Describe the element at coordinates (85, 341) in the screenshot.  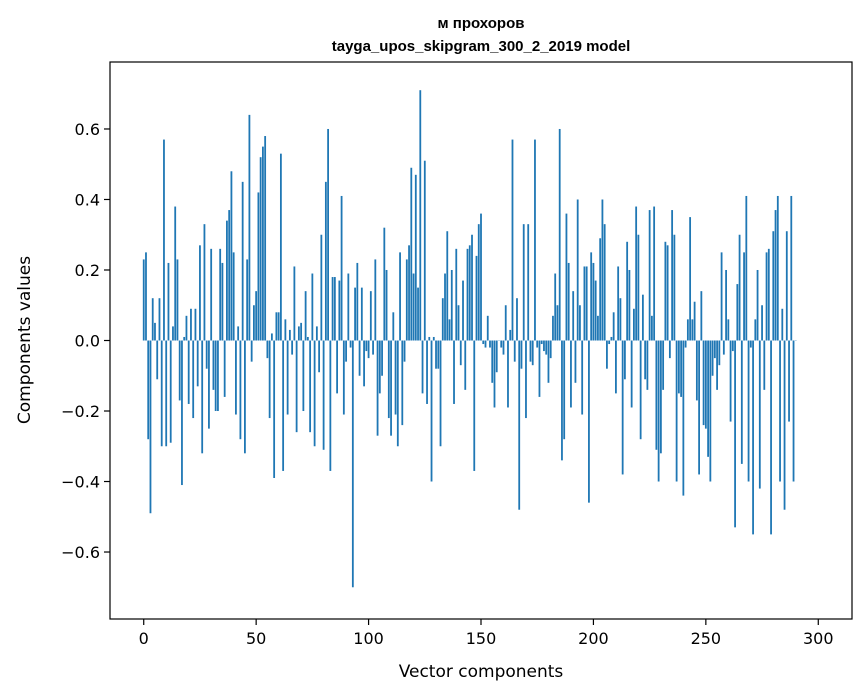
I see `y-axis-ticks: −0.6 −0.4 −0.2 0.0 0.2 0.4 0.6` at that location.